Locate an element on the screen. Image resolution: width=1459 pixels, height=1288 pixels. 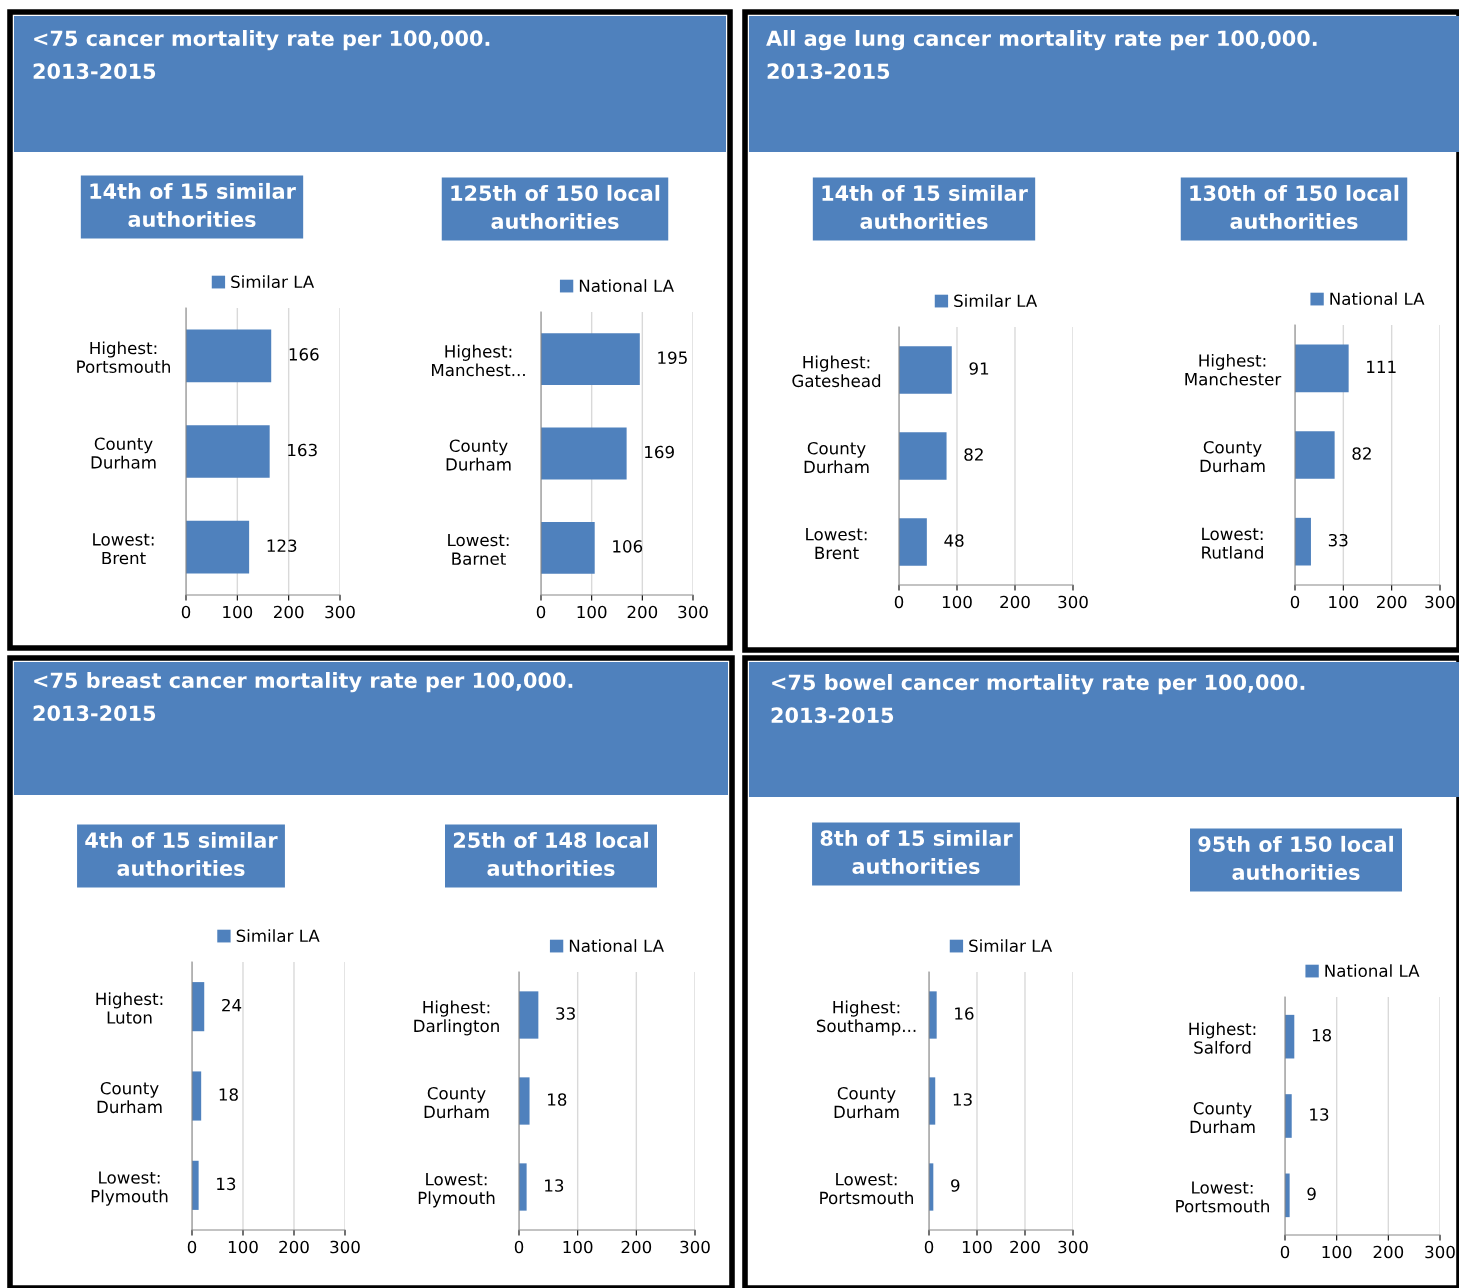
text: <75 breast cancer mortality rate per 100,000. 2013-2015 is located at coordinates (303, 697).